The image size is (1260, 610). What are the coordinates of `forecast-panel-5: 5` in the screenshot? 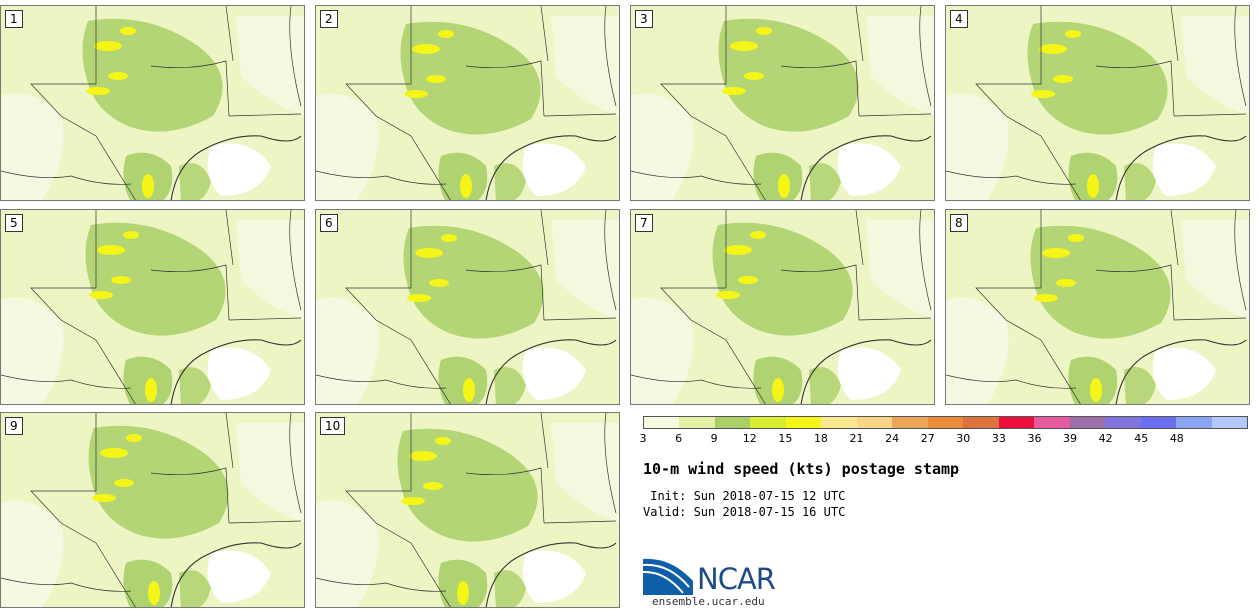 It's located at (152, 307).